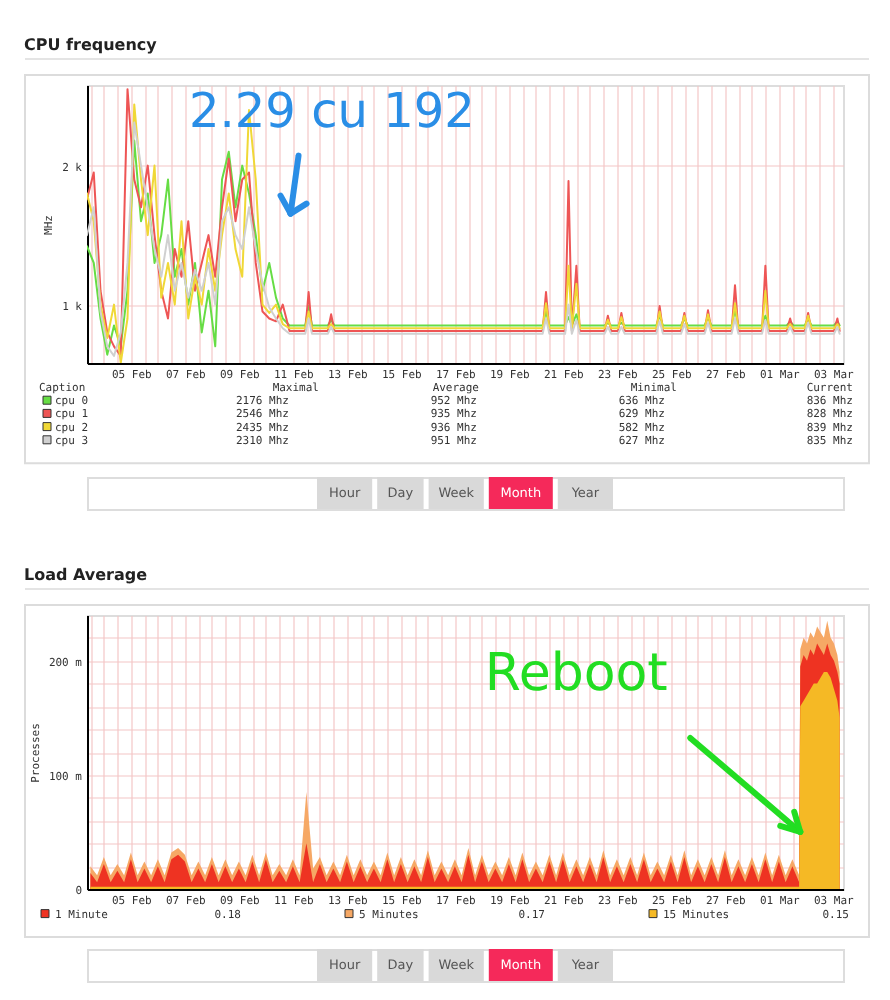  I want to click on annotation: Reboot, so click(576, 673).